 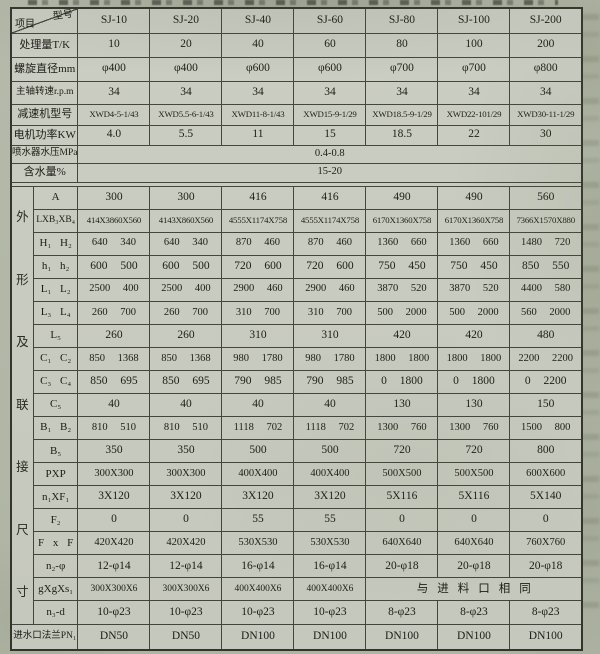 I want to click on row-label: B₅, so click(x=55, y=451).